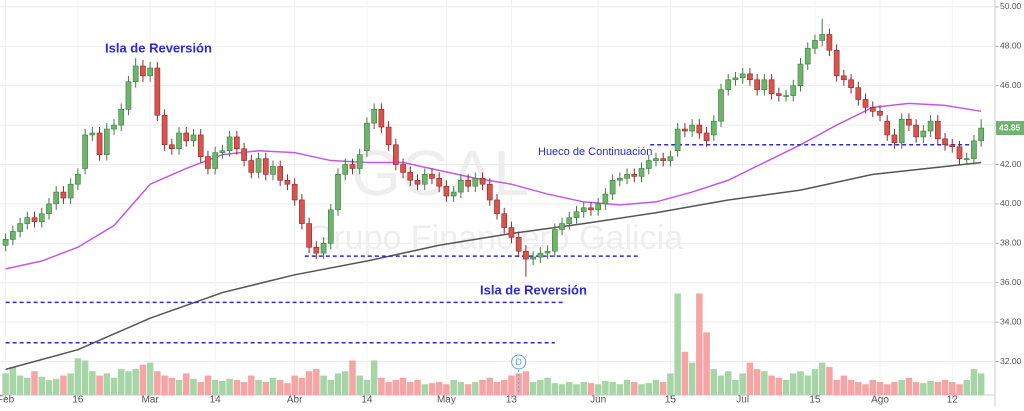 The height and width of the screenshot is (411, 1024). I want to click on y-tick-label: 34.00, so click(1011, 321).